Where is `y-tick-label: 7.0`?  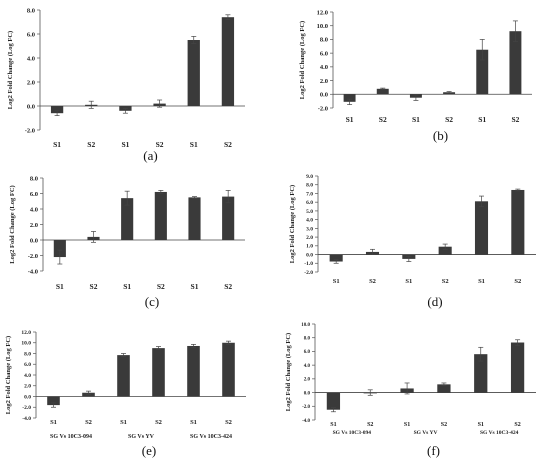
y-tick-label: 7.0 is located at coordinates (309, 194).